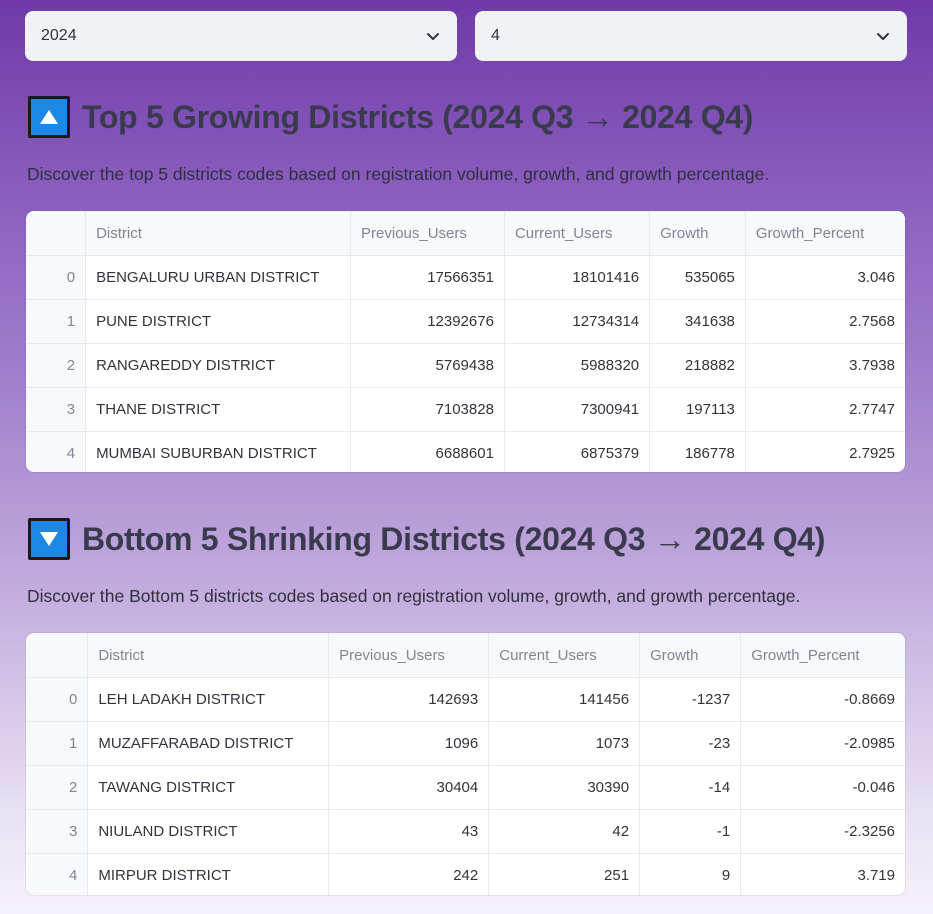 The height and width of the screenshot is (914, 933). I want to click on table-cell: 3.719, so click(876, 875).